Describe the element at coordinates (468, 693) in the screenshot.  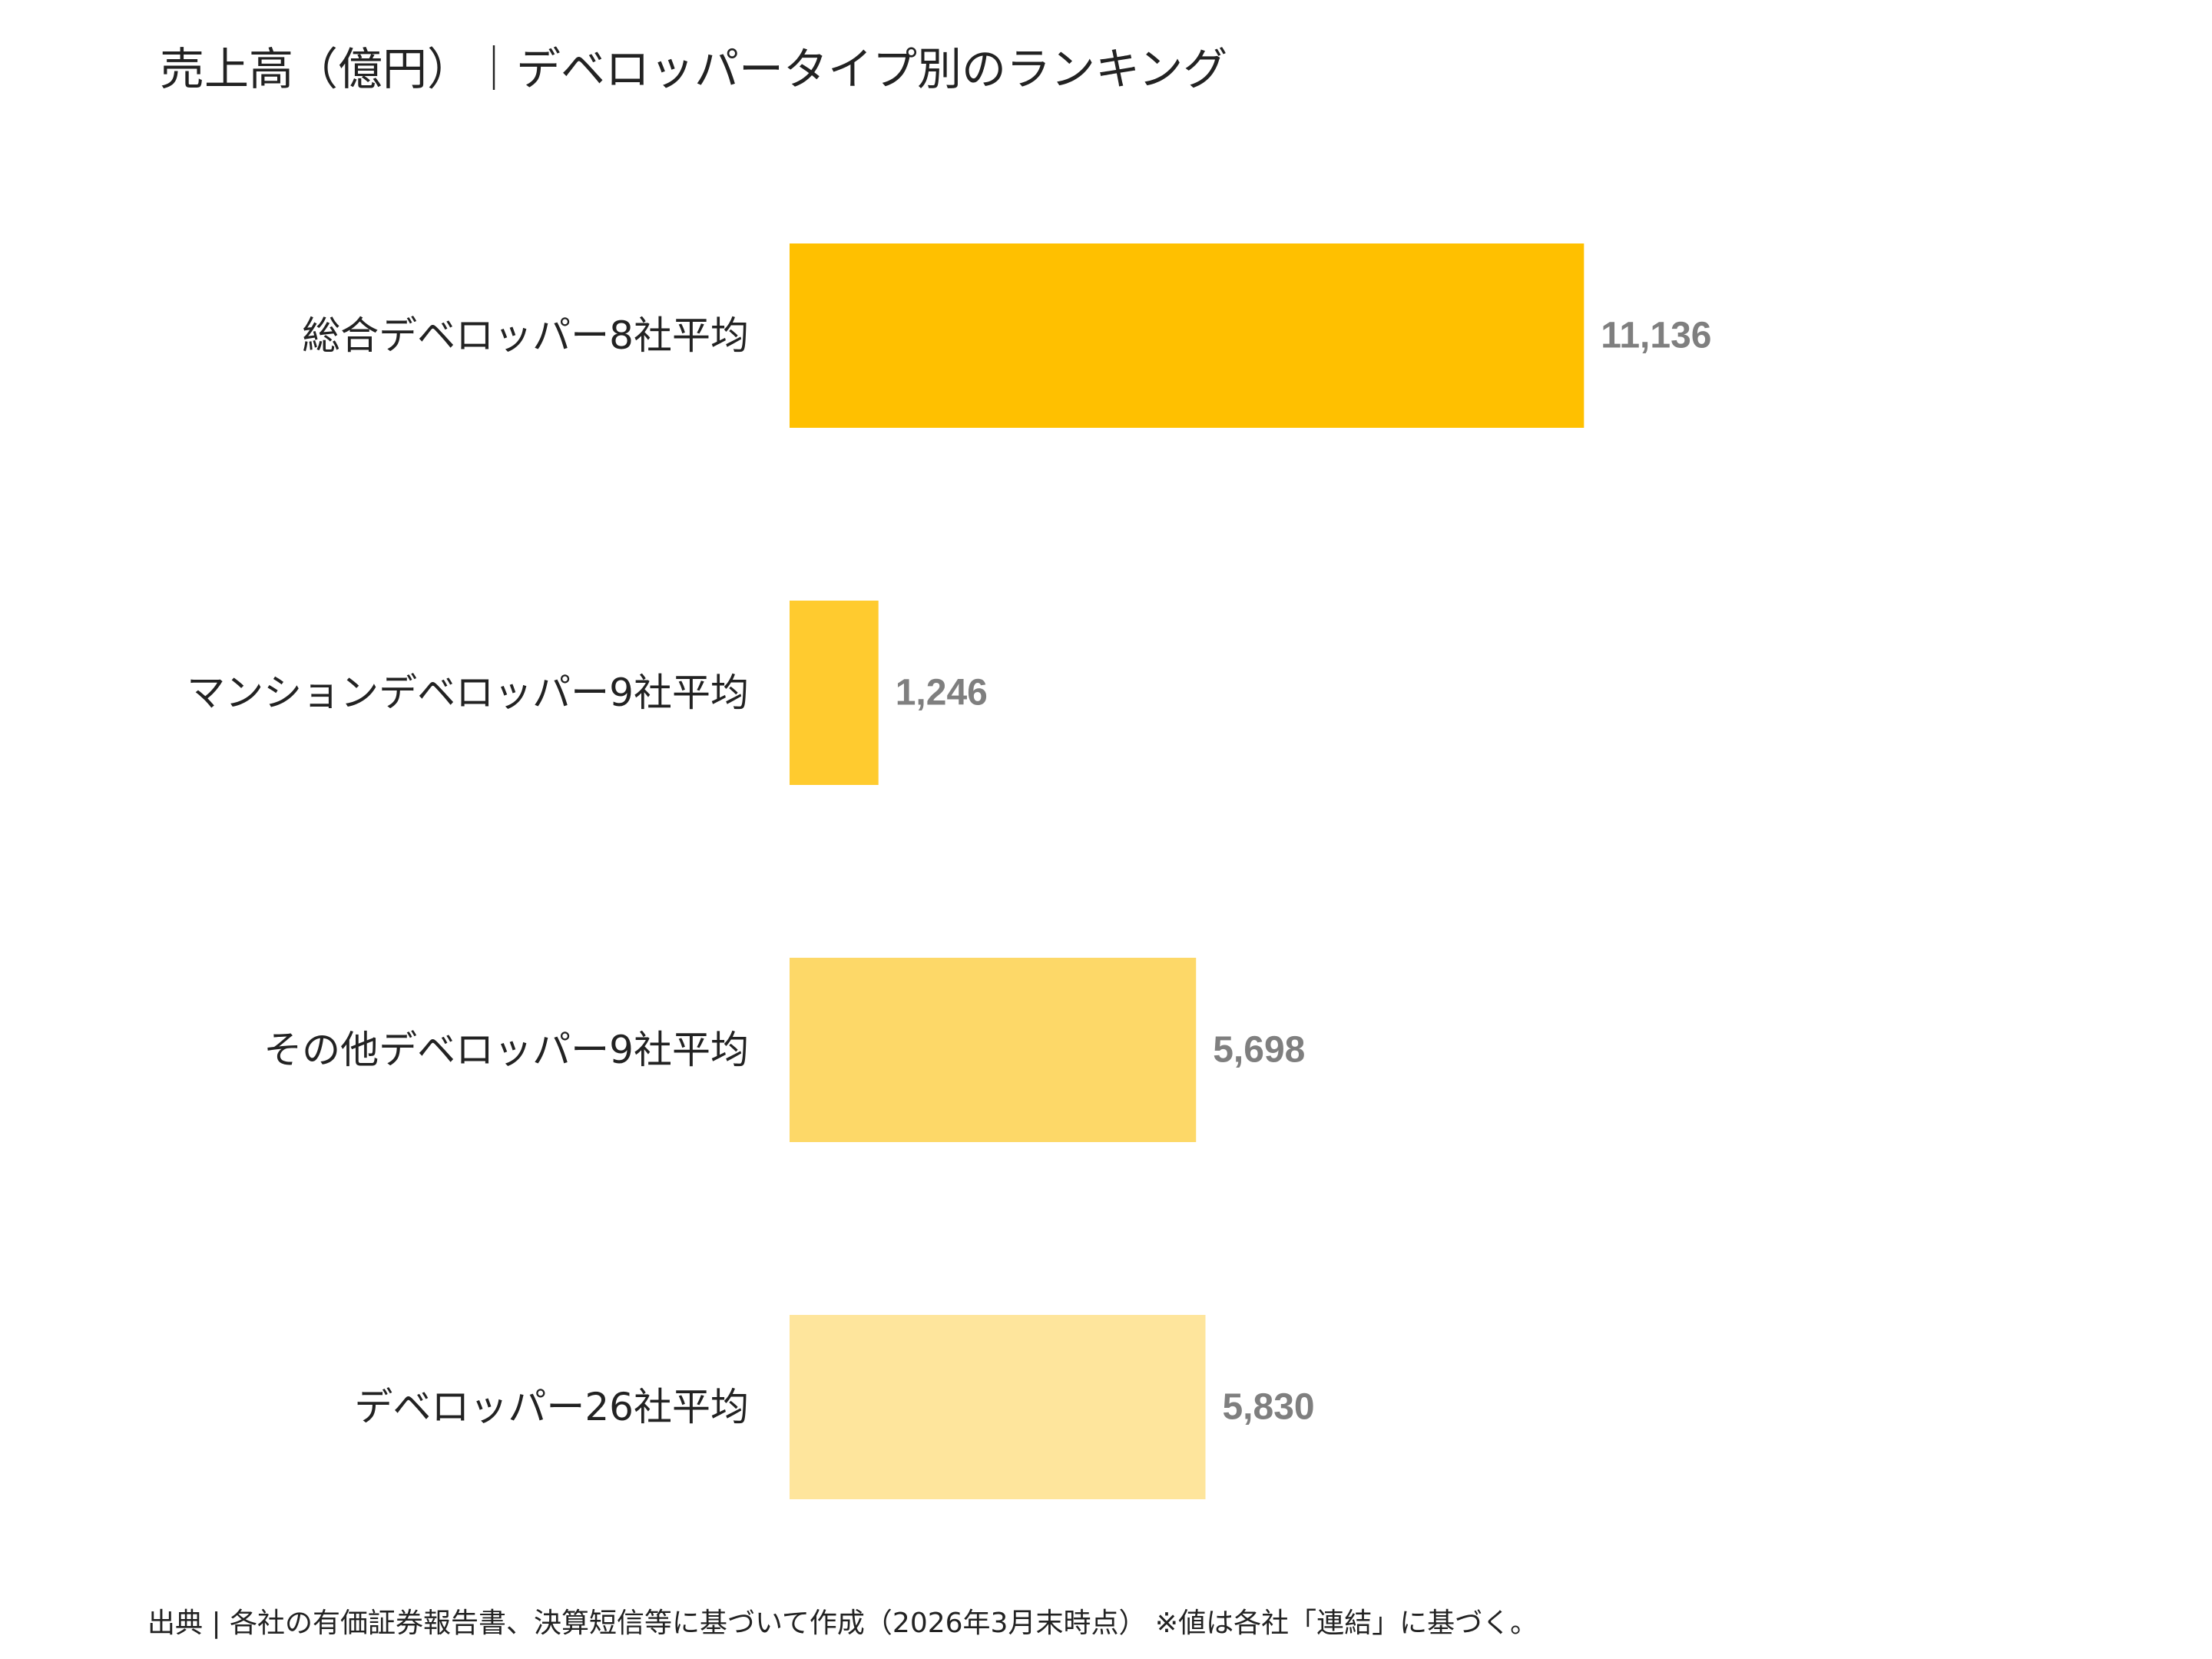
I see `category-label-2: マンションデベロッパー9社平均` at that location.